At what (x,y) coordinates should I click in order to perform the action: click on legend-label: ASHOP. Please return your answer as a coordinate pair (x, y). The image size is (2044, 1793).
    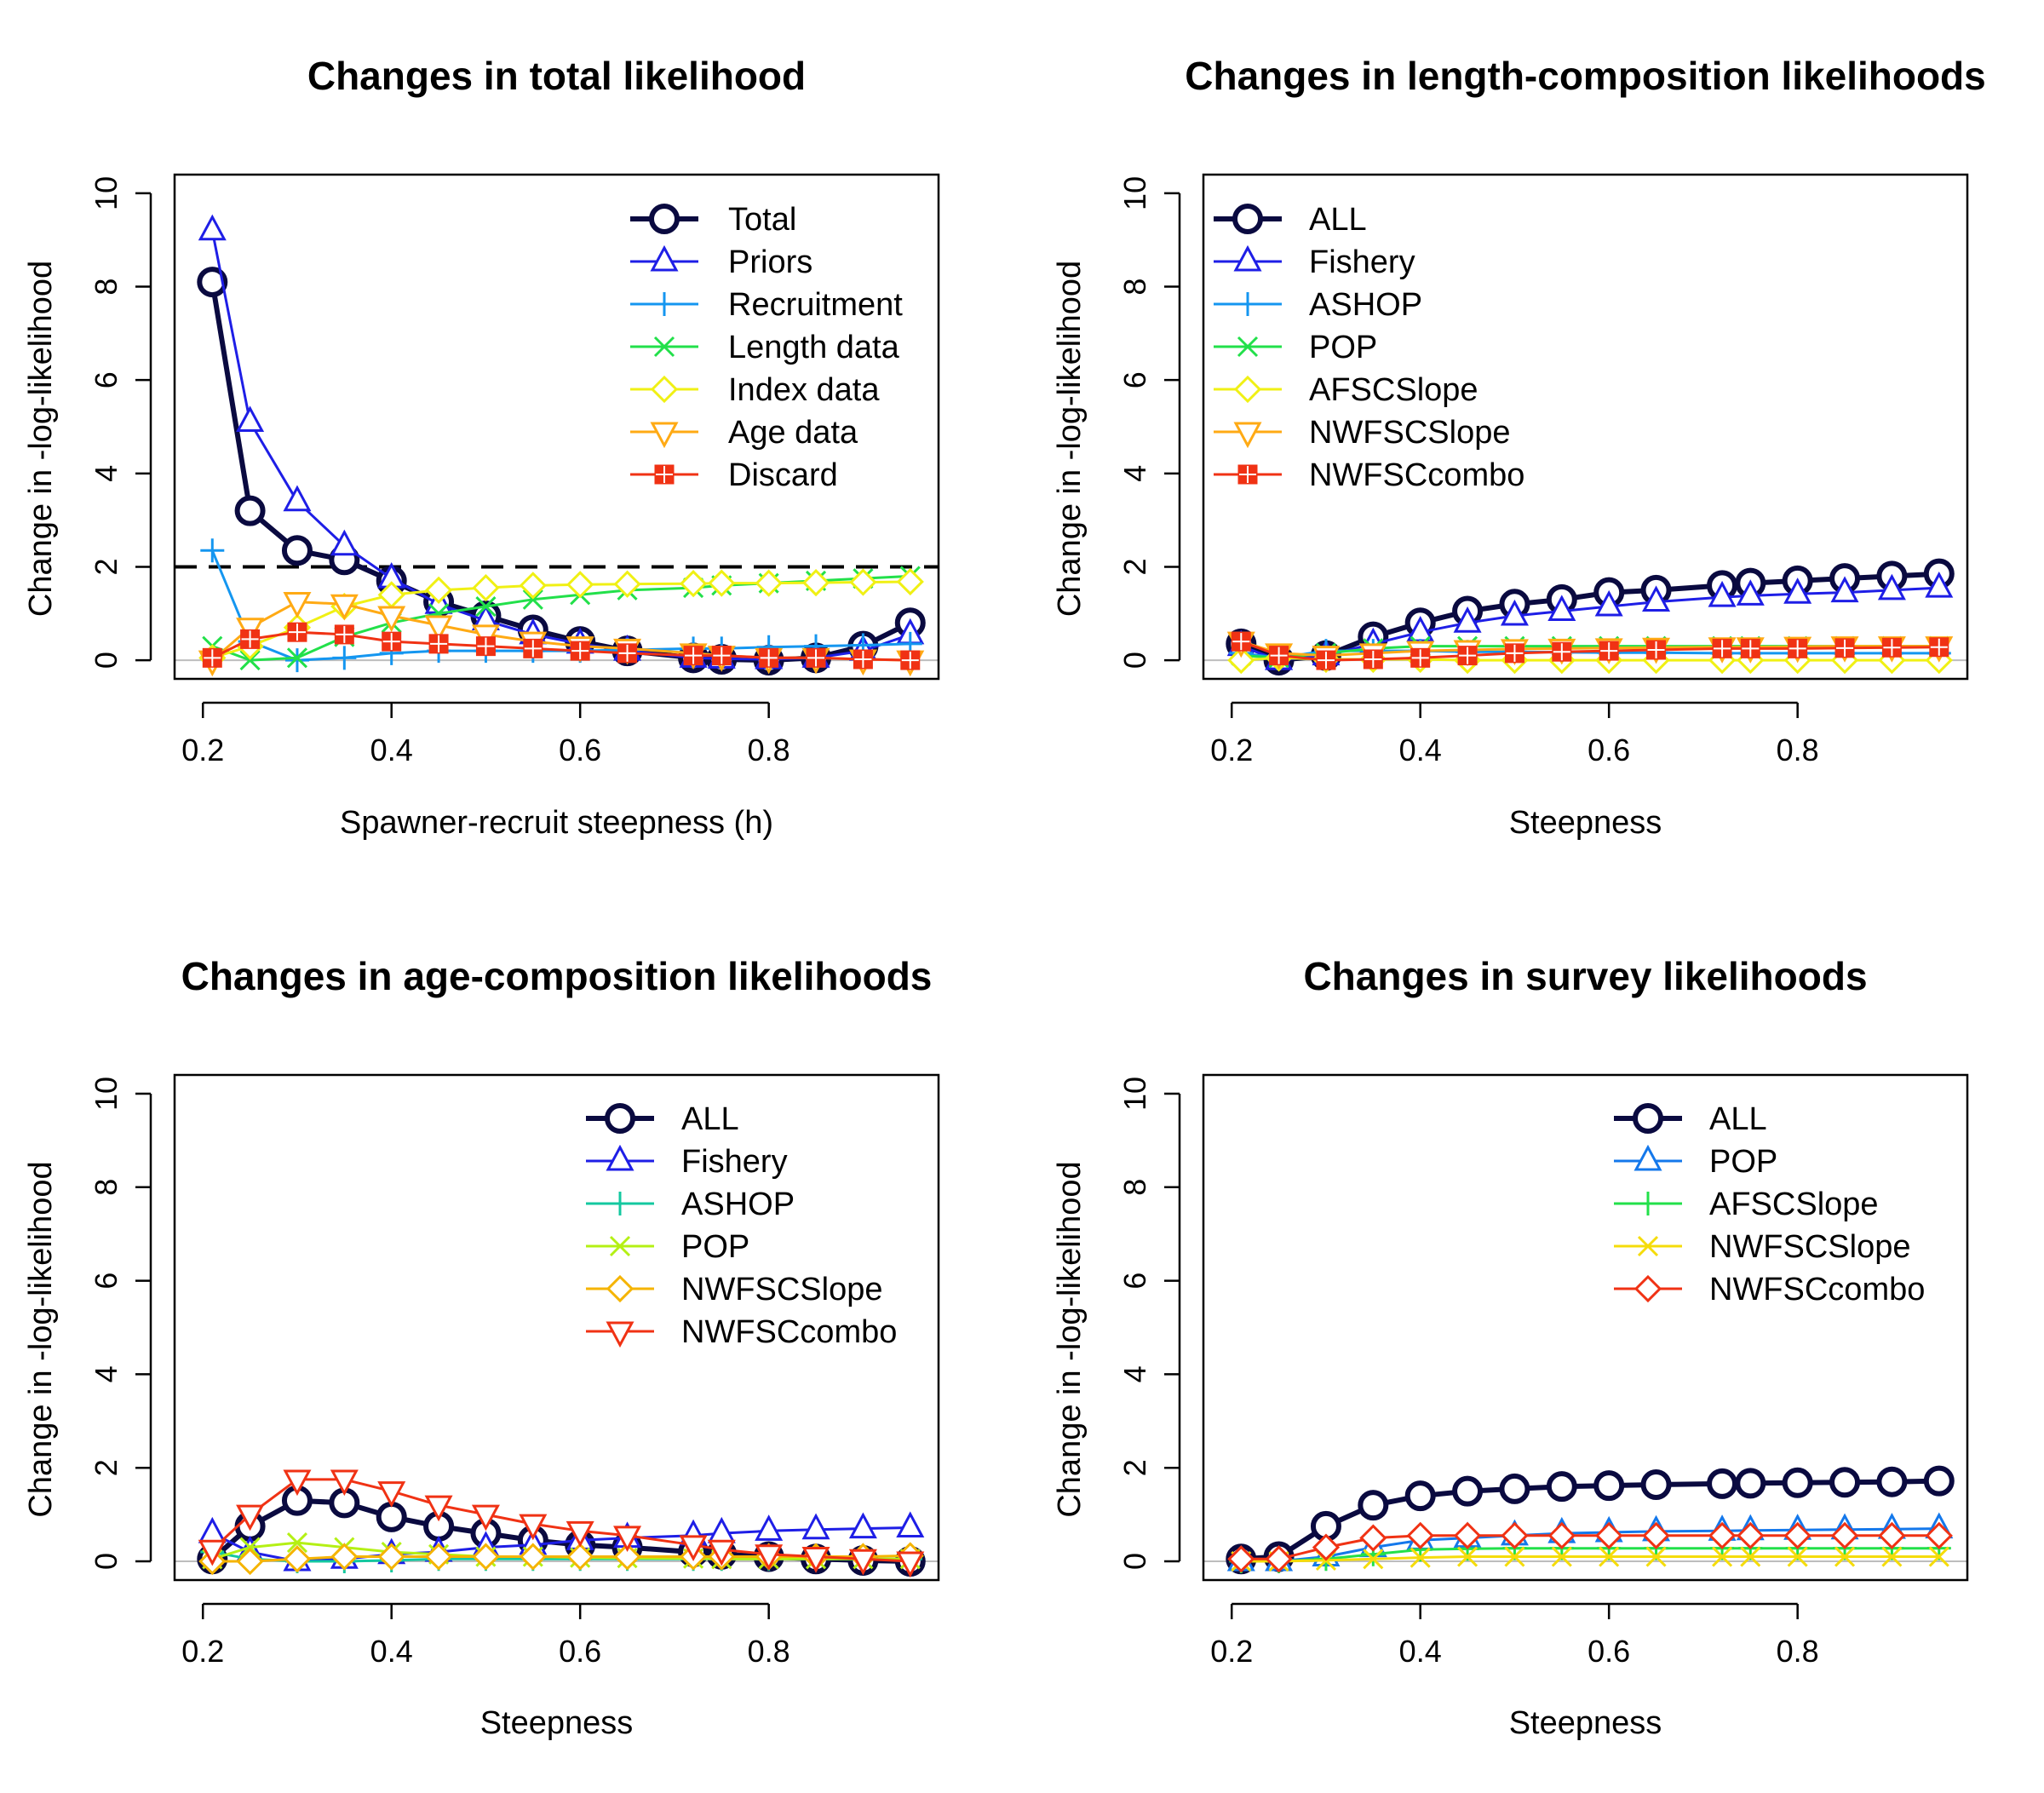
    Looking at the image, I should click on (1365, 305).